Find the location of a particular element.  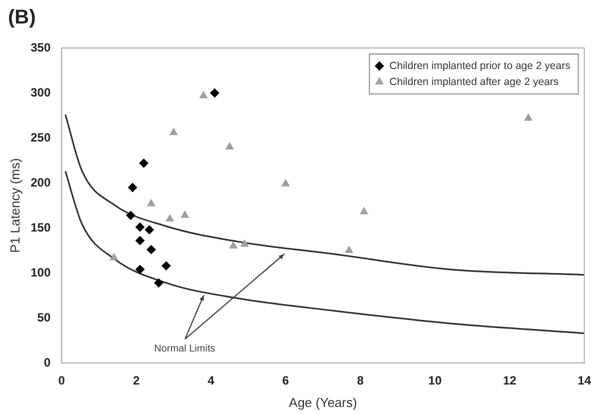

y-tick-label: 300 is located at coordinates (40, 92).